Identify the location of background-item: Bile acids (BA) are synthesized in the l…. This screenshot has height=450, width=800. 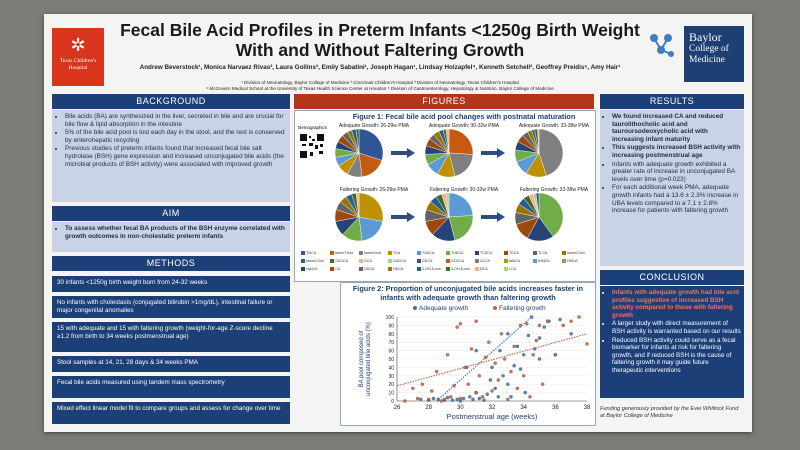
(175, 120).